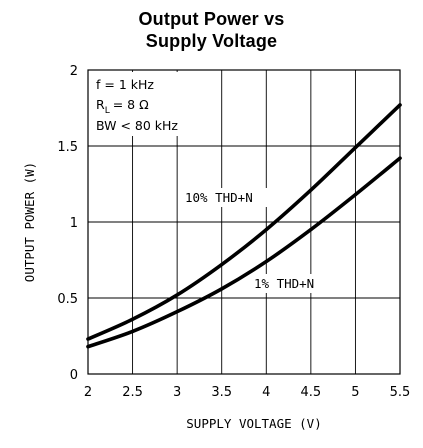 The width and height of the screenshot is (423, 448). I want to click on x-tick-label: 5.5, so click(400, 392).